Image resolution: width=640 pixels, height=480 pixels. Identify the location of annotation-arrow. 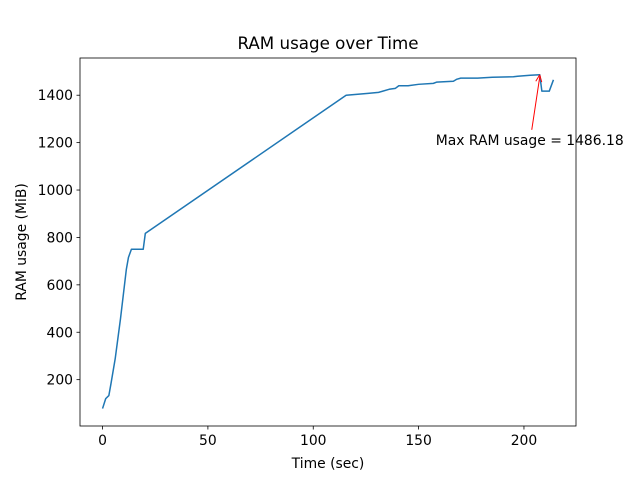
(536, 103).